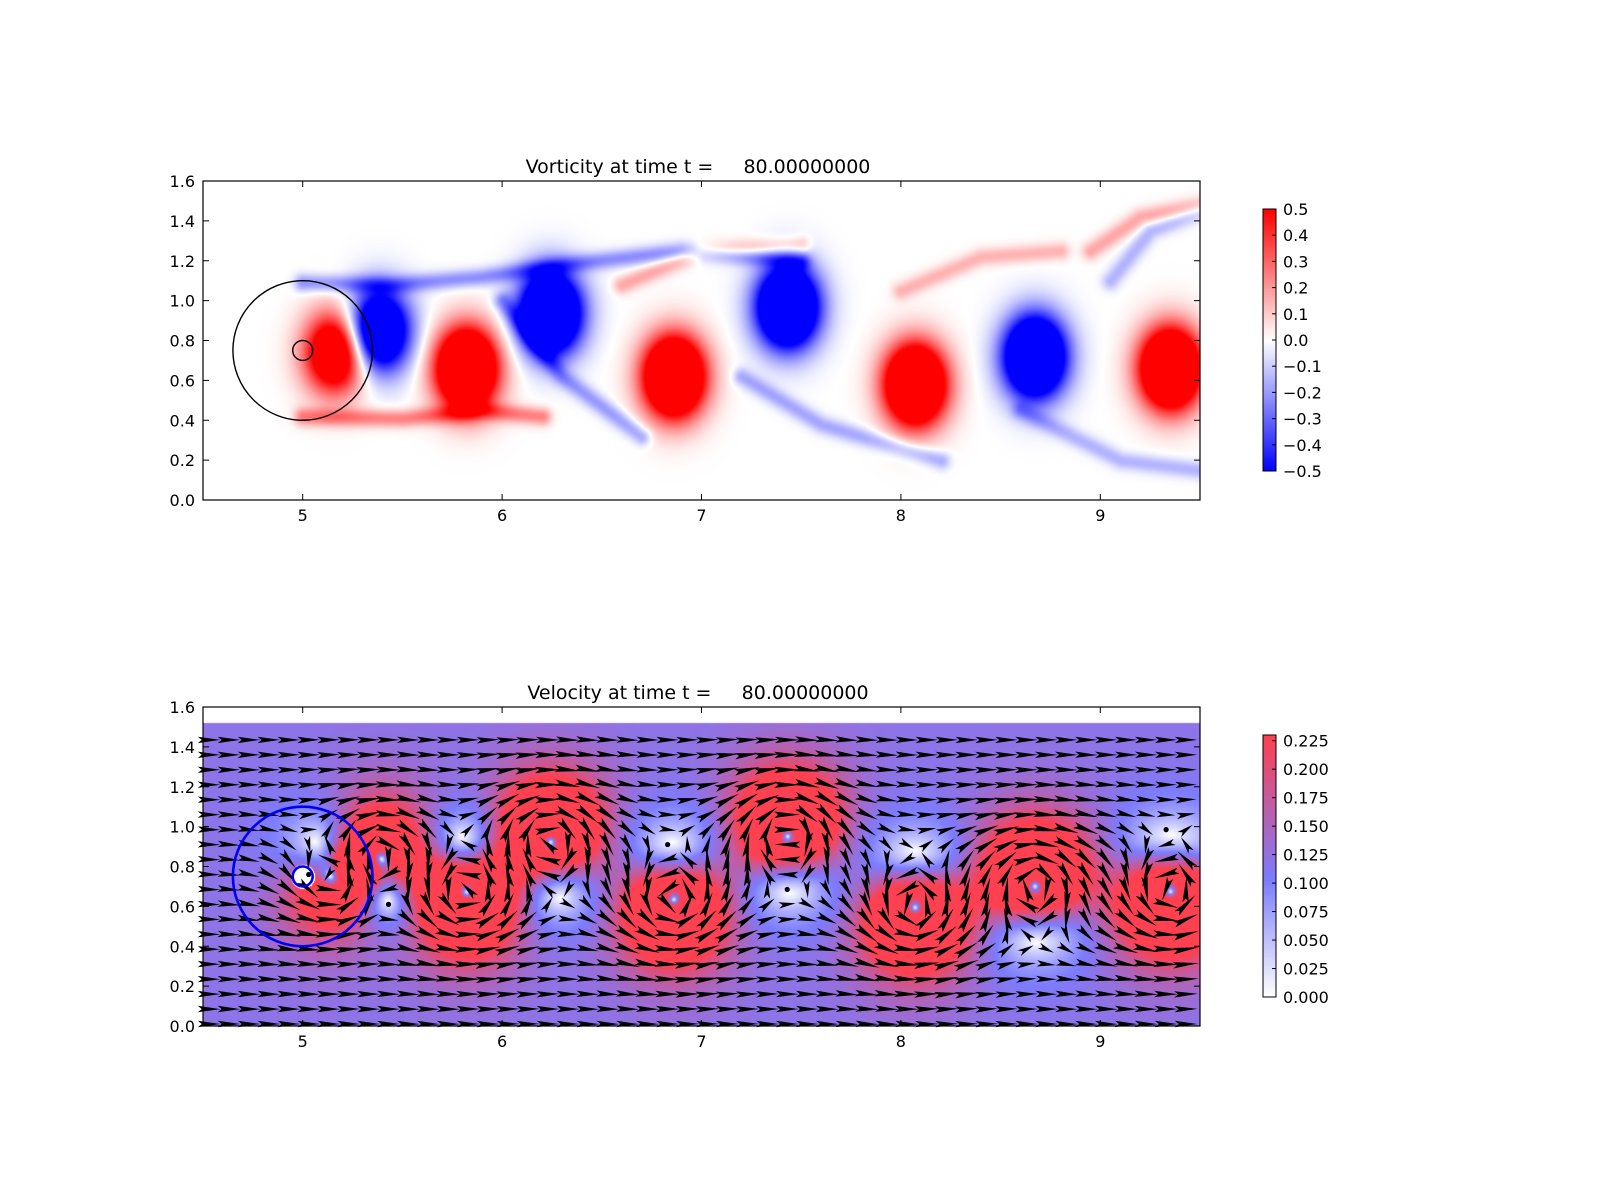 The image size is (1600, 1200). Describe the element at coordinates (1302, 419) in the screenshot. I see `vorticity-colorbar-label: −0.3` at that location.